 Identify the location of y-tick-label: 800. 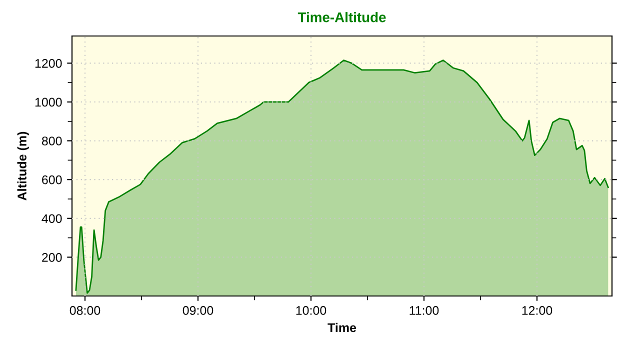
(52, 141).